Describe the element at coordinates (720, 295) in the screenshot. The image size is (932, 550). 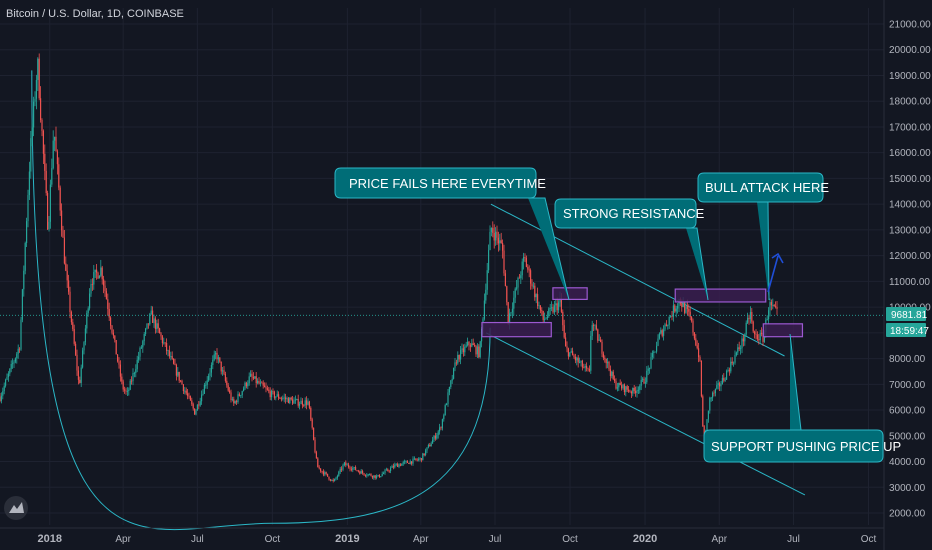
I see `resistance-zone` at that location.